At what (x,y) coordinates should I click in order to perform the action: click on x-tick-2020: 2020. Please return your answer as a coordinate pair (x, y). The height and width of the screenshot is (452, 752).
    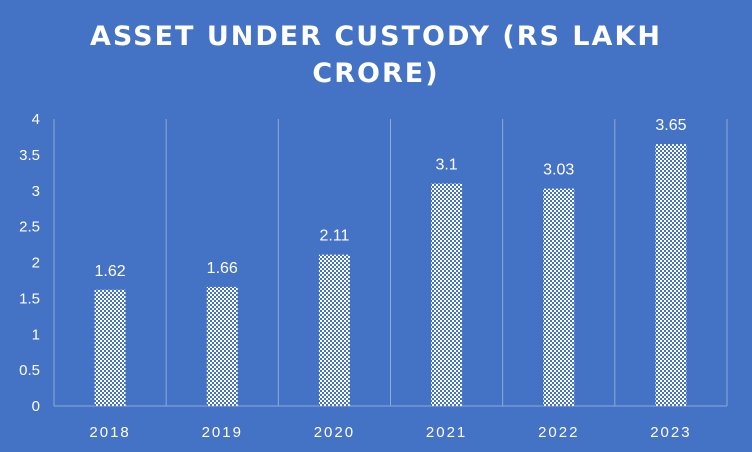
    Looking at the image, I should click on (334, 432).